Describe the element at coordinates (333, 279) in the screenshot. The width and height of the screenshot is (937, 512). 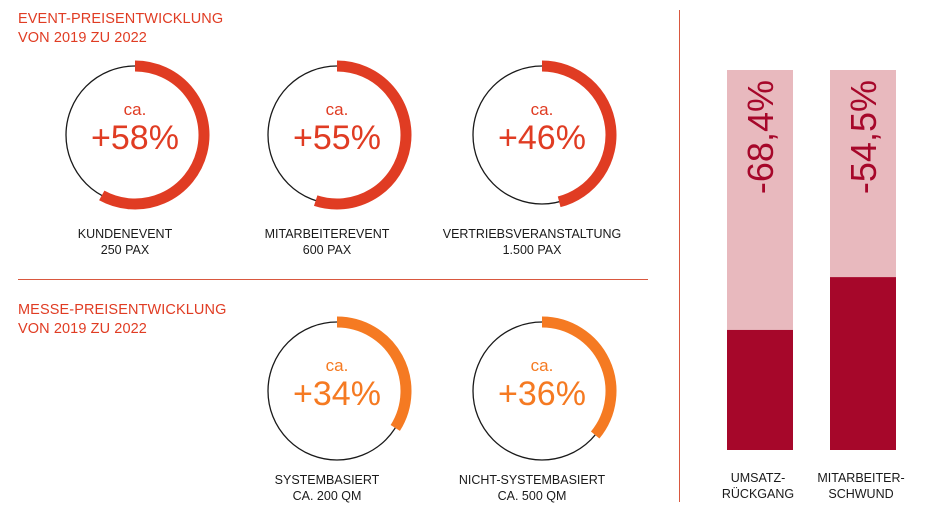
I see `section-divider` at that location.